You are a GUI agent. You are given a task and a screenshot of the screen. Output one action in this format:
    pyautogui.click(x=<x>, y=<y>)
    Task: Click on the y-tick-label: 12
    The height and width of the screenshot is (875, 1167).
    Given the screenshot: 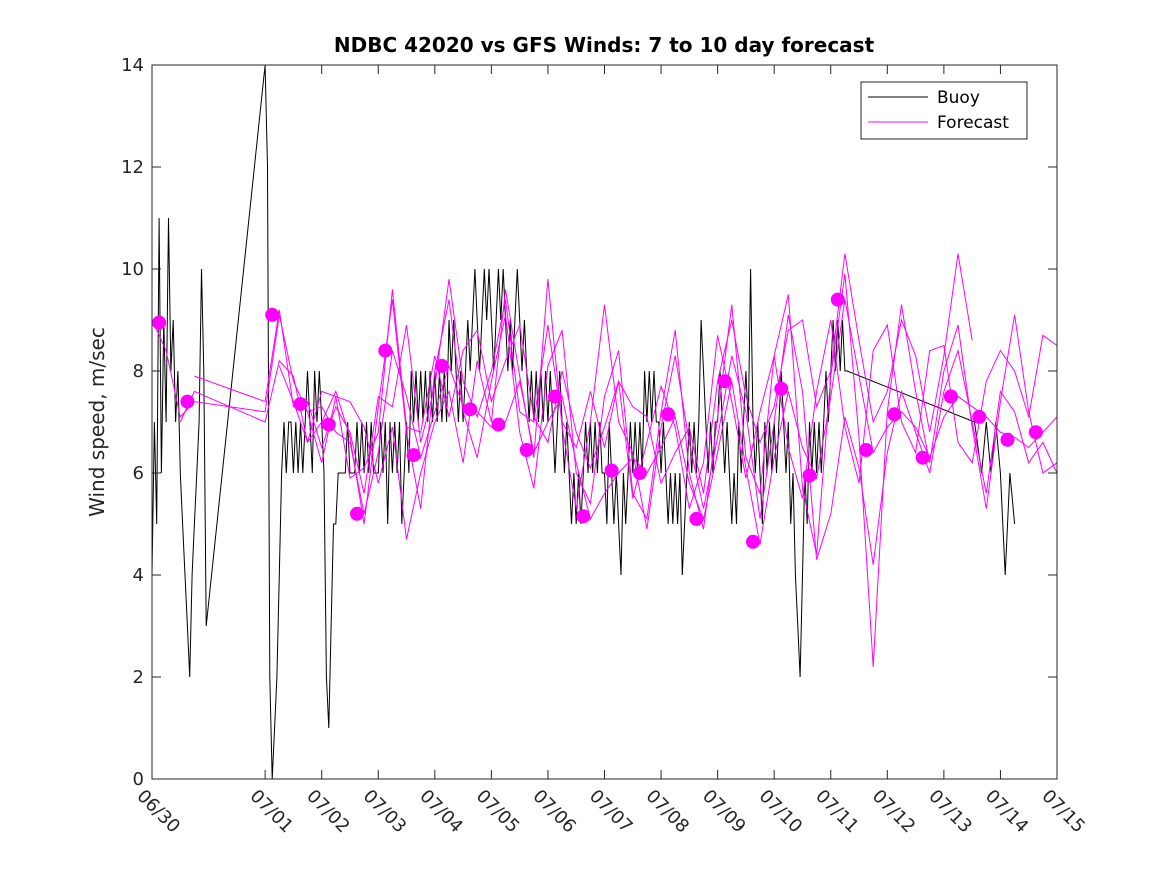 What is the action you would take?
    pyautogui.click(x=132, y=167)
    